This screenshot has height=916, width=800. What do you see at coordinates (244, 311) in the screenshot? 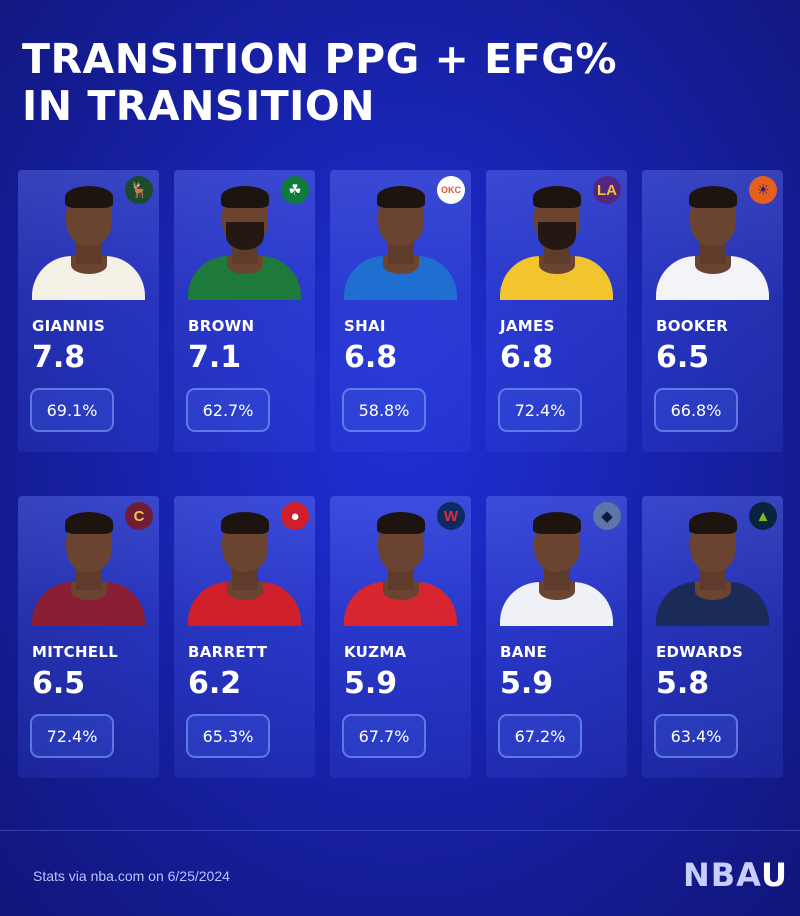
I see `player-card: ☘ BROWN 7.1 62.7%` at bounding box center [244, 311].